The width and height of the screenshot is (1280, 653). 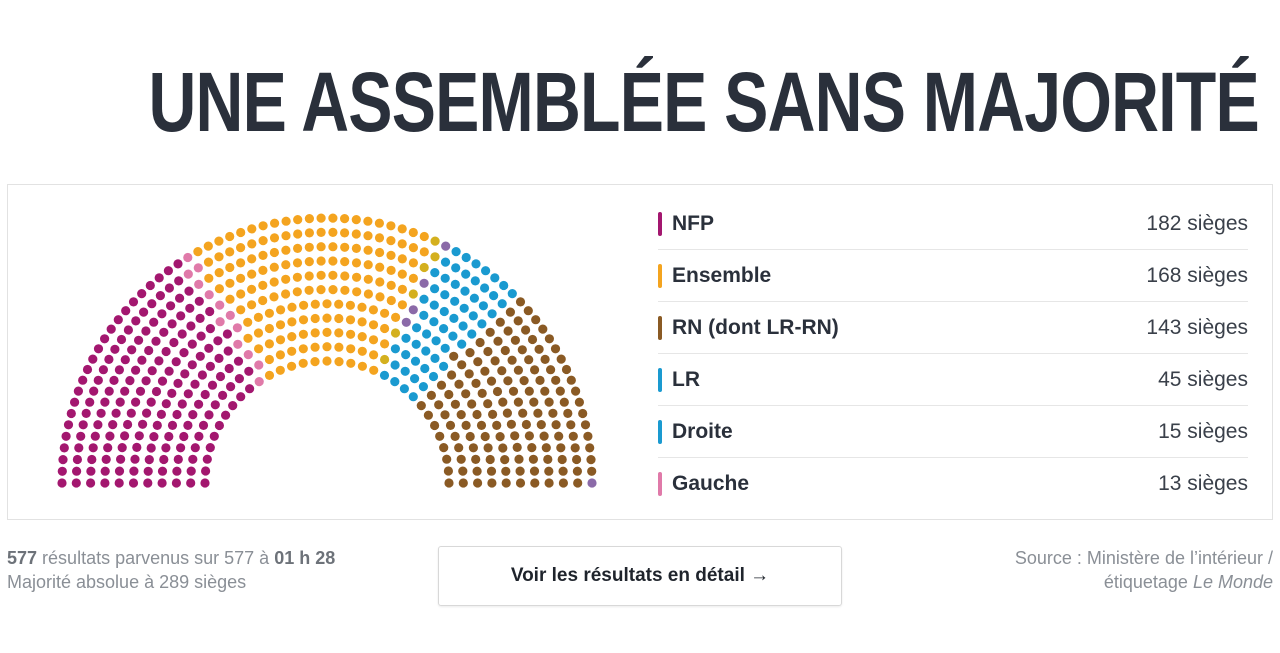 What do you see at coordinates (755, 327) in the screenshot?
I see `legend-label: RN (dont LR-RN)` at bounding box center [755, 327].